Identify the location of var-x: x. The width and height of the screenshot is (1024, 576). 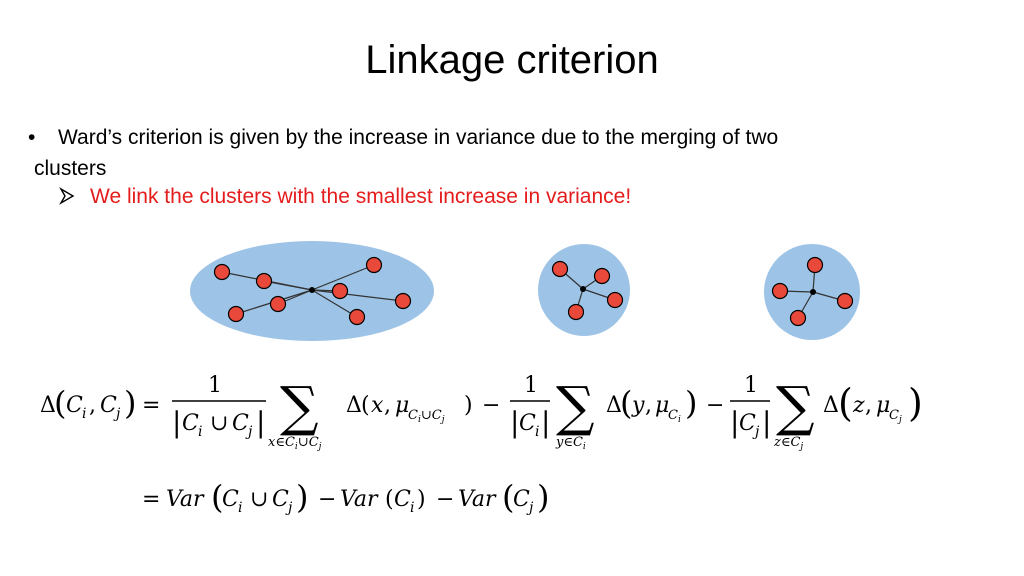
(377, 405).